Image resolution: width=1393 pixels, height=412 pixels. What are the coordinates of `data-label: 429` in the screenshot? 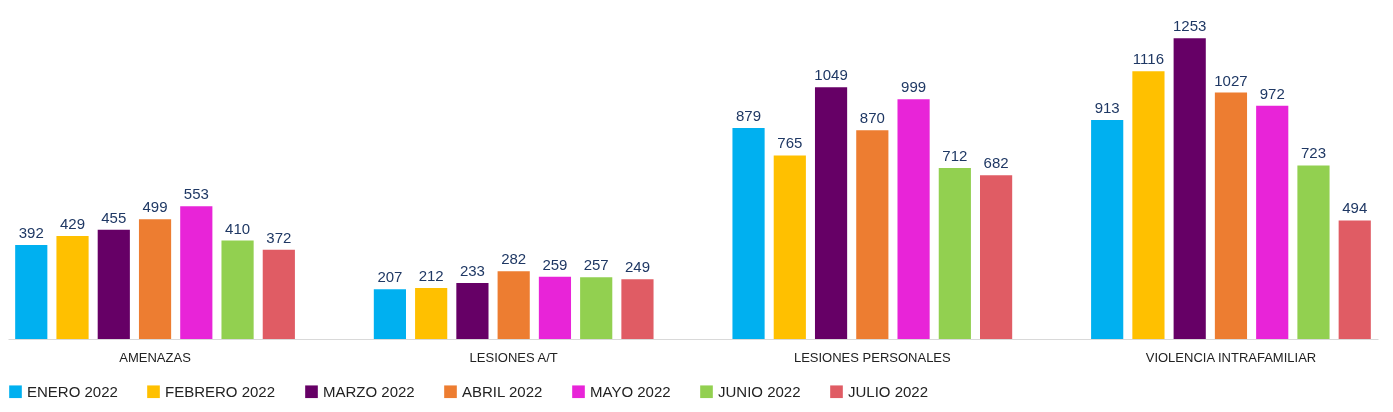 It's located at (73, 224).